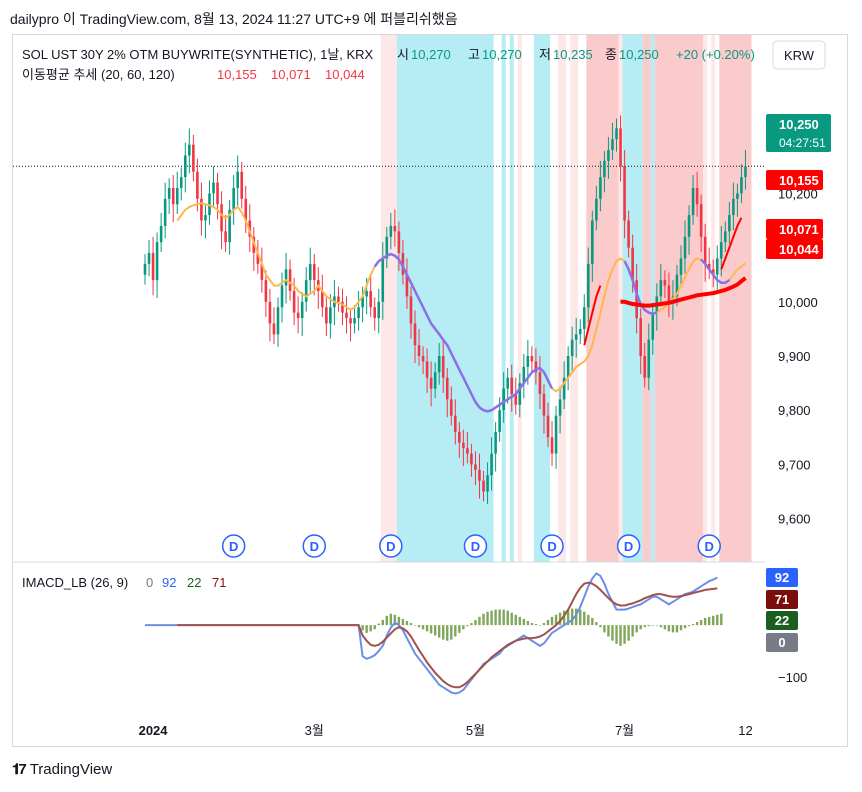  What do you see at coordinates (794, 180) in the screenshot?
I see `ma20-price-label: 10,155` at bounding box center [794, 180].